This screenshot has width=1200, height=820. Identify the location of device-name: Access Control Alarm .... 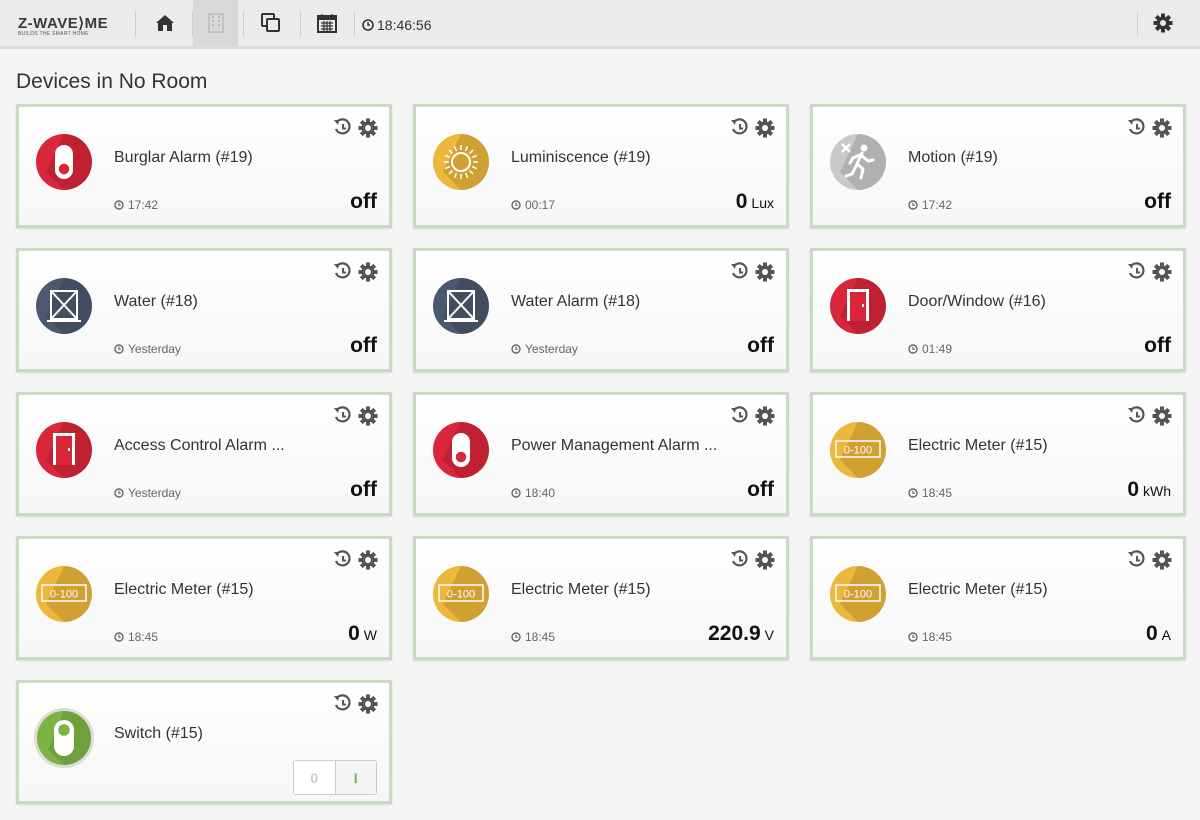
(199, 445).